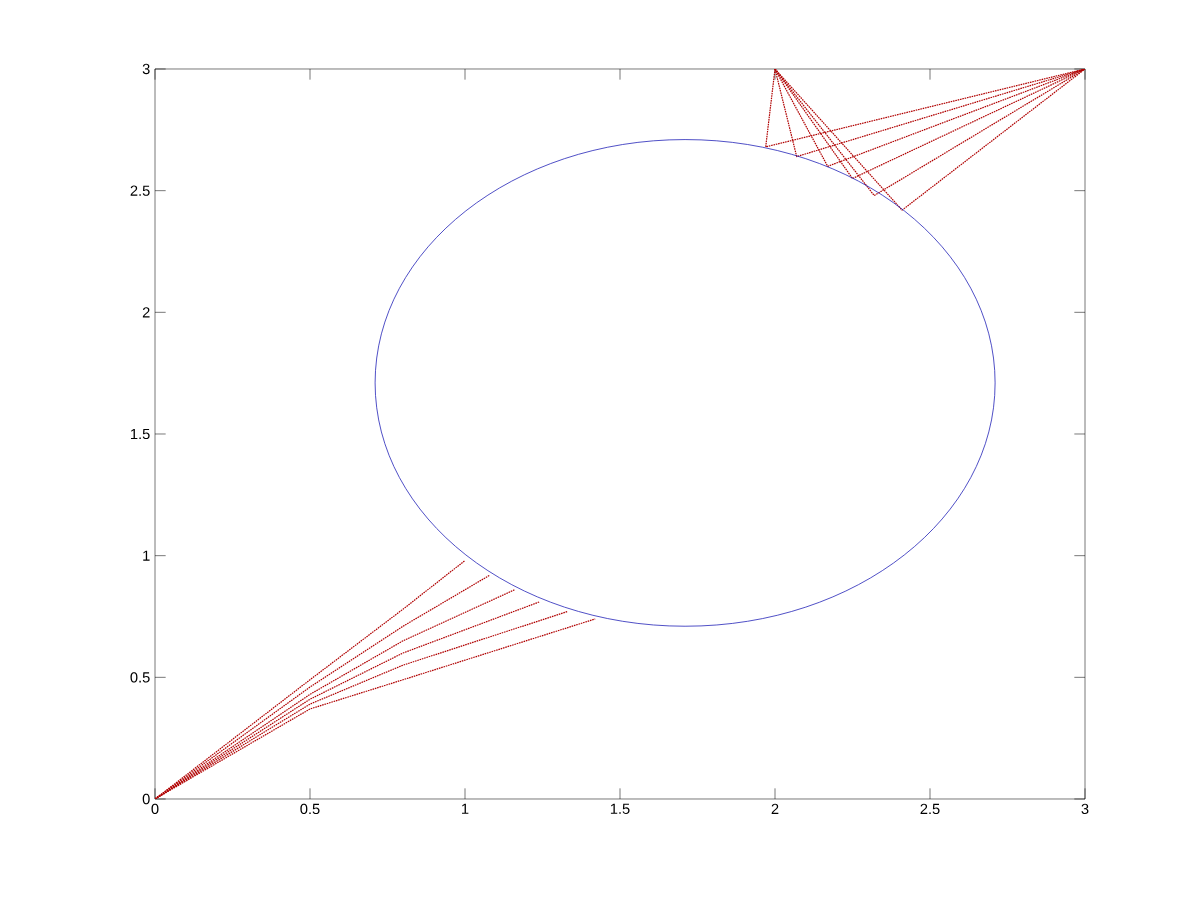  What do you see at coordinates (465, 808) in the screenshot?
I see `x-tick-label: 1` at bounding box center [465, 808].